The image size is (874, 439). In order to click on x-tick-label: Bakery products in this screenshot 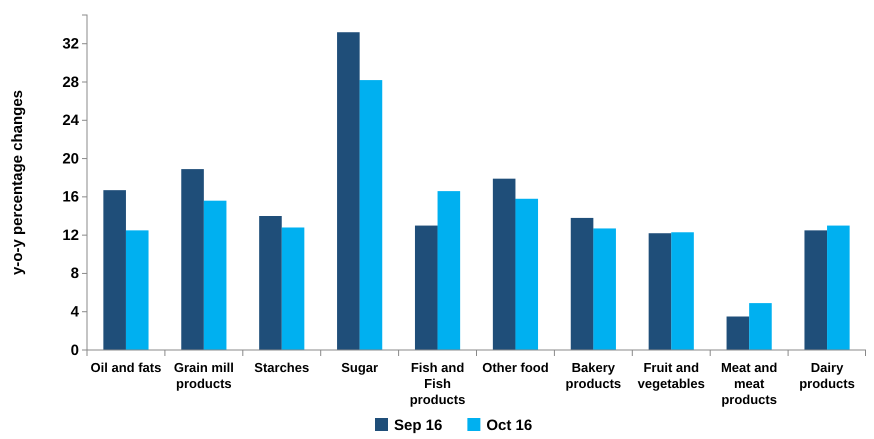, I will do `click(594, 375)`.